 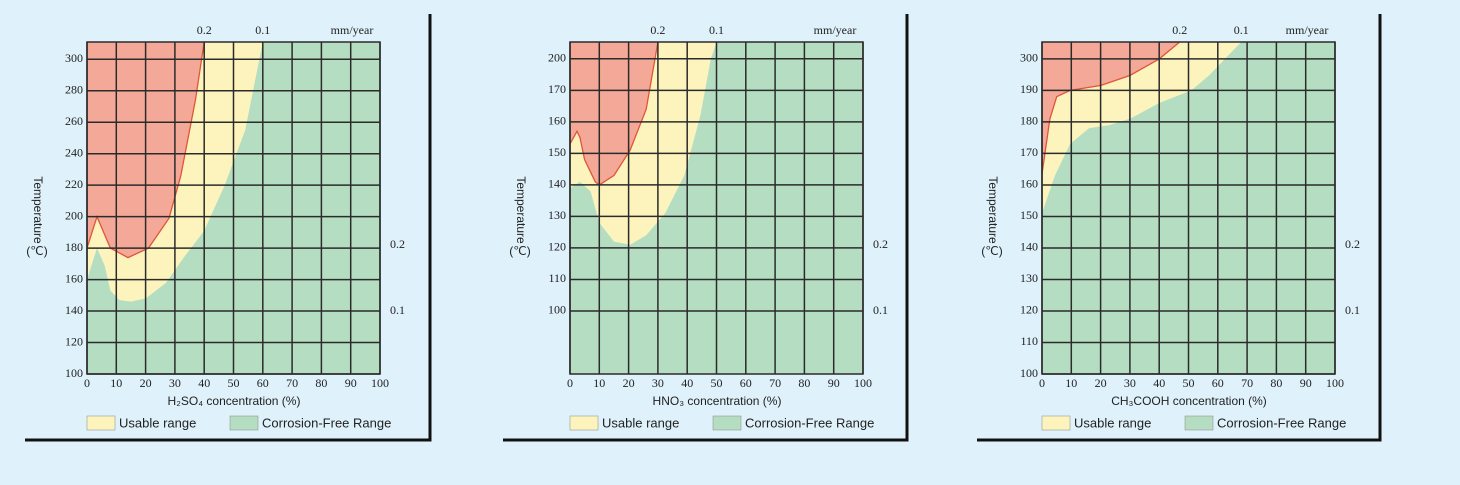 What do you see at coordinates (1111, 107) in the screenshot?
I see `limit-line` at bounding box center [1111, 107].